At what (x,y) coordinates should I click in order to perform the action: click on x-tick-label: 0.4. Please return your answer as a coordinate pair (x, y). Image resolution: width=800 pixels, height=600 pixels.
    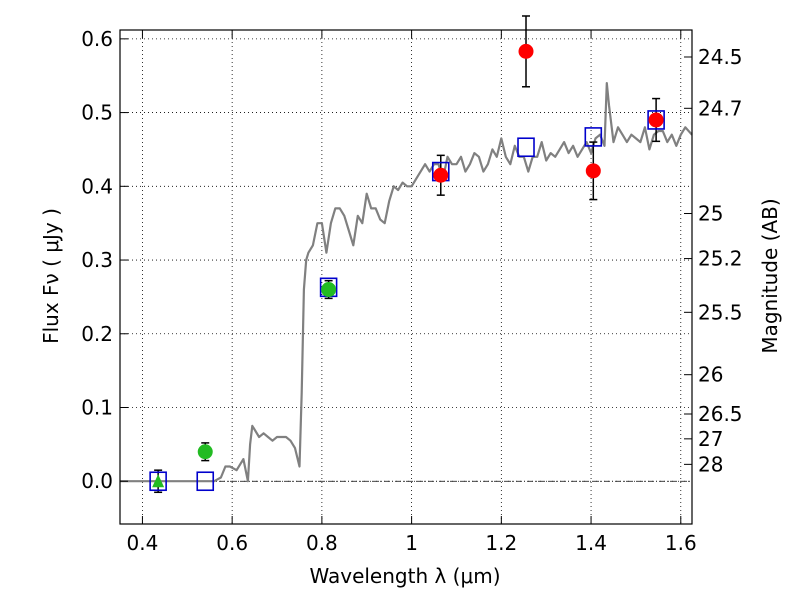
    Looking at the image, I should click on (143, 543).